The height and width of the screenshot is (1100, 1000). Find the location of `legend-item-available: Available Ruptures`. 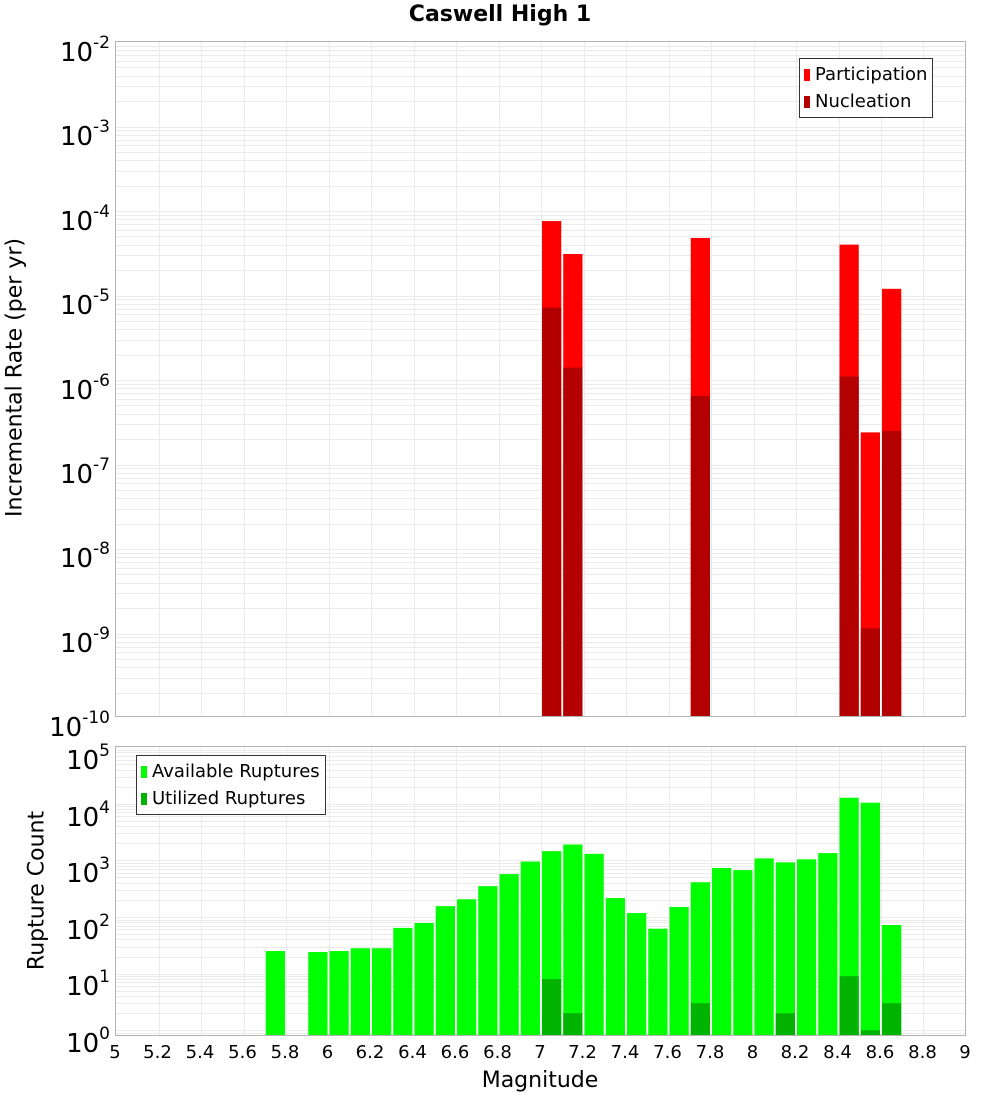

legend-item-available: Available Ruptures is located at coordinates (230, 771).